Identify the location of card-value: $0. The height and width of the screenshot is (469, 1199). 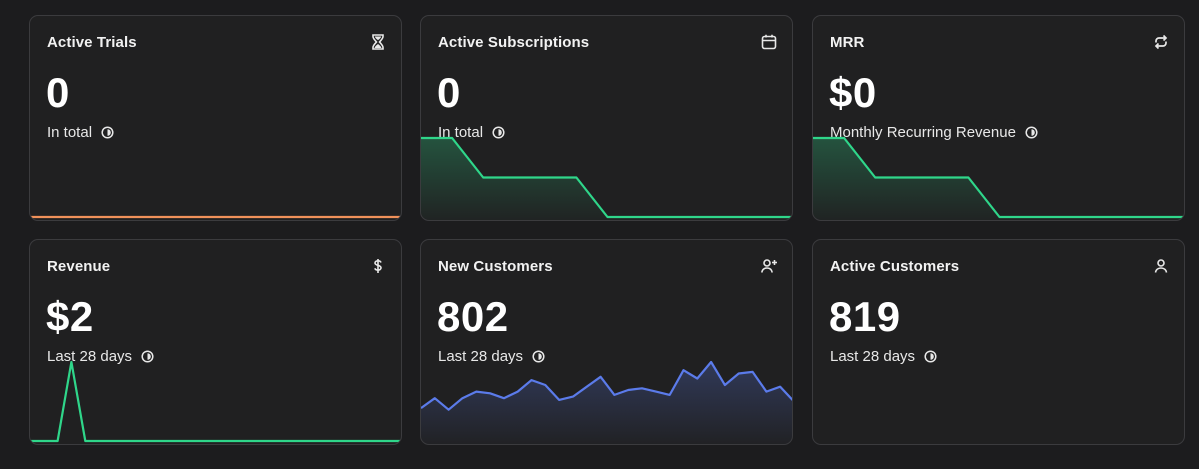
(853, 92).